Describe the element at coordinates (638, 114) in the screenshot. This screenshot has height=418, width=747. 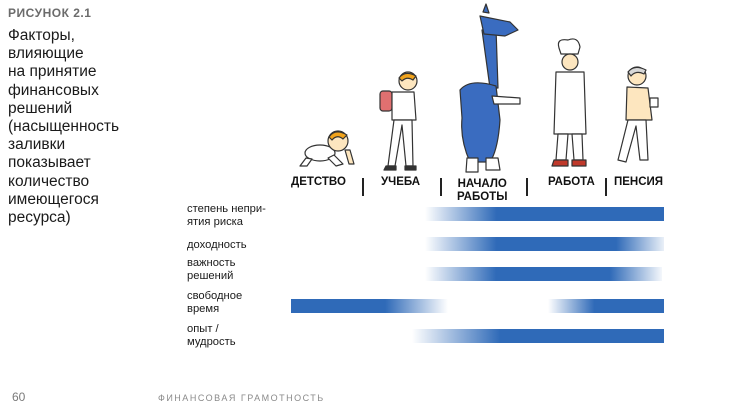
I see `old-man-with-cup-icon` at that location.